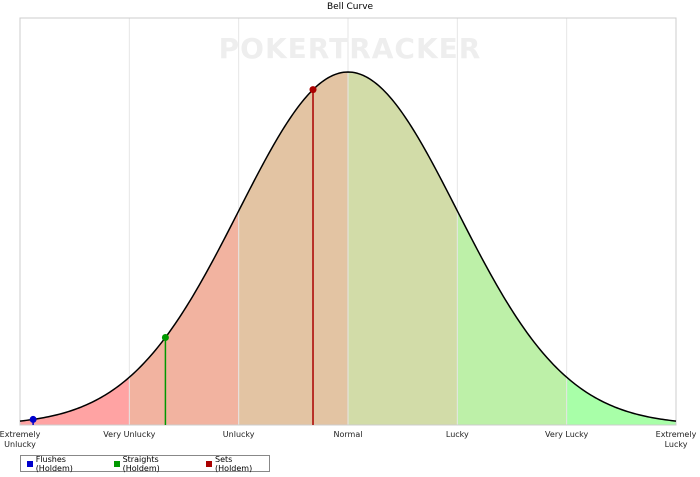 Image resolution: width=700 pixels, height=477 pixels. Describe the element at coordinates (350, 7) in the screenshot. I see `chart-title: Bell Curve` at that location.